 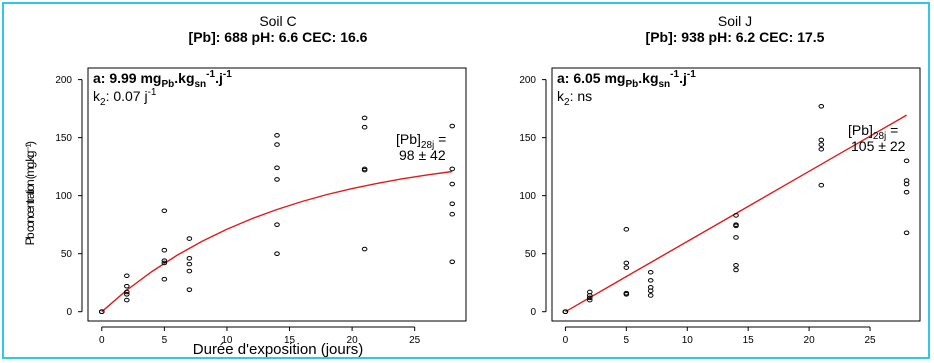 I want to click on rate-value: a: 9.99 mg, so click(x=127, y=78).